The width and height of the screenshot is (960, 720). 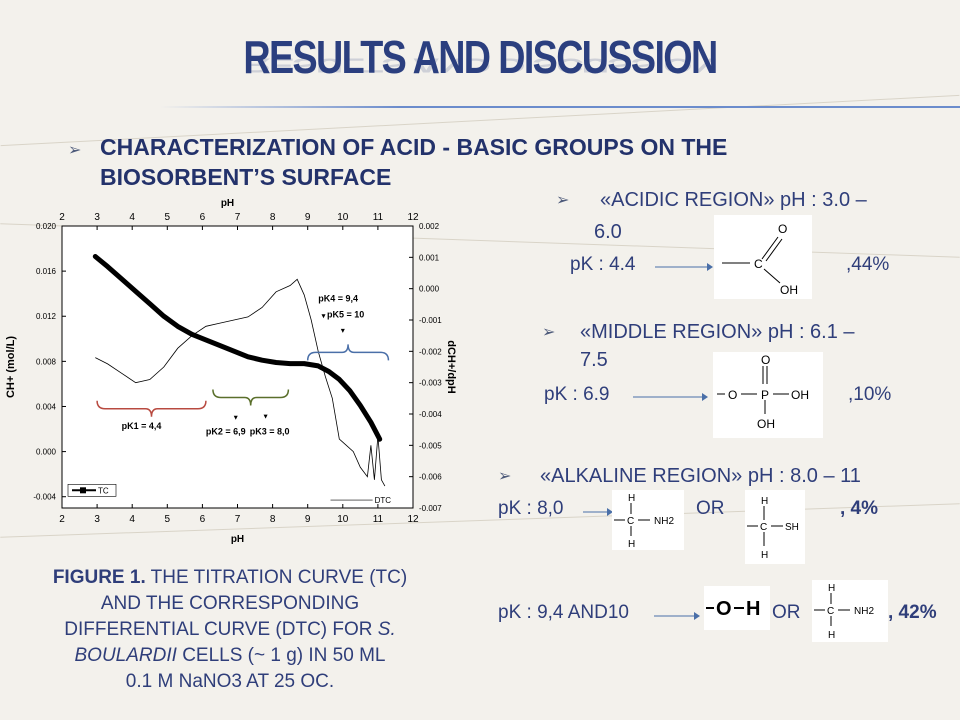 What do you see at coordinates (343, 217) in the screenshot?
I see `x-tick-label-top: 10` at bounding box center [343, 217].